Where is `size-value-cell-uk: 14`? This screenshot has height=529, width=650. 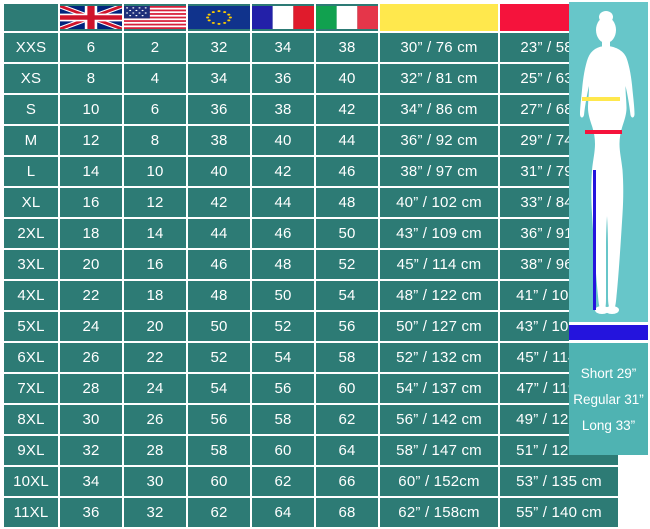 size-value-cell-uk: 14 is located at coordinates (91, 171).